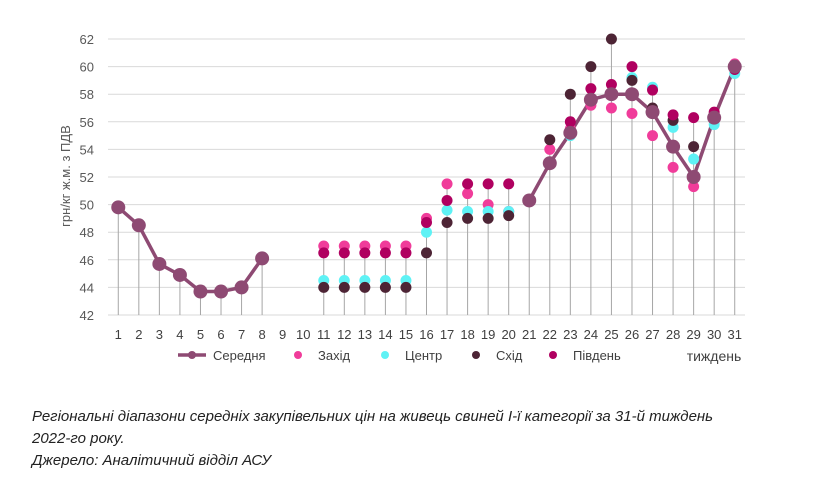  I want to click on y-tick-label: 48, so click(87, 232).